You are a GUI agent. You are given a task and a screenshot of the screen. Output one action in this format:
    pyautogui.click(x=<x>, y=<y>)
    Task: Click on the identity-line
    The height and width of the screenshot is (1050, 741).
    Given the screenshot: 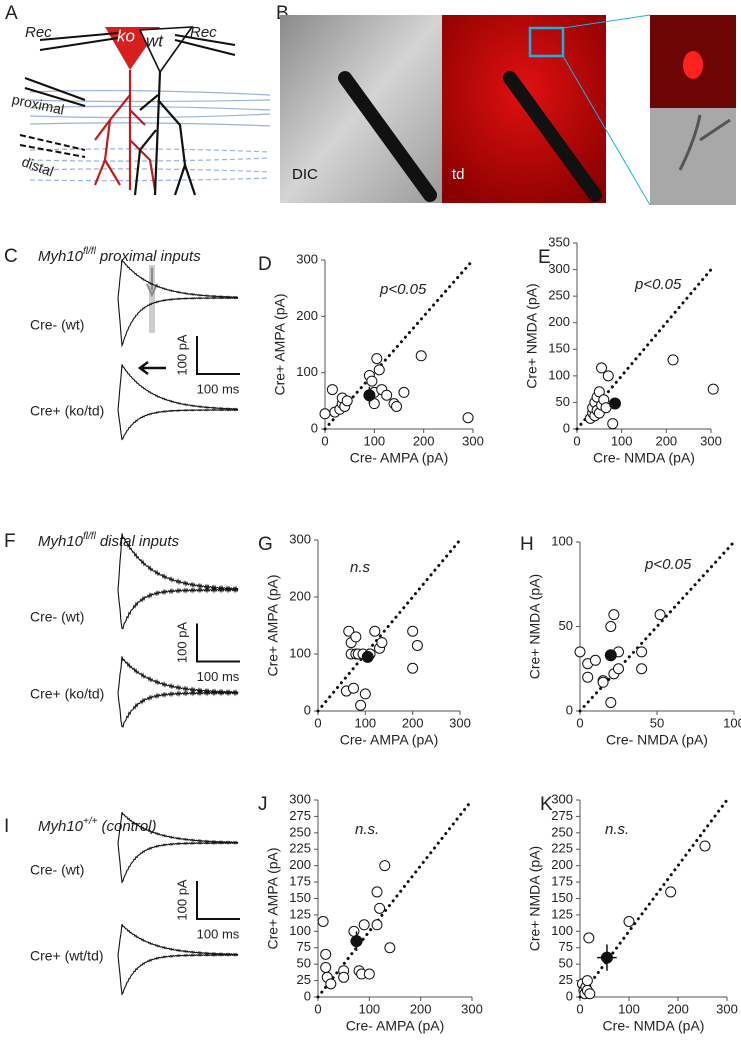 What is the action you would take?
    pyautogui.click(x=389, y=625)
    